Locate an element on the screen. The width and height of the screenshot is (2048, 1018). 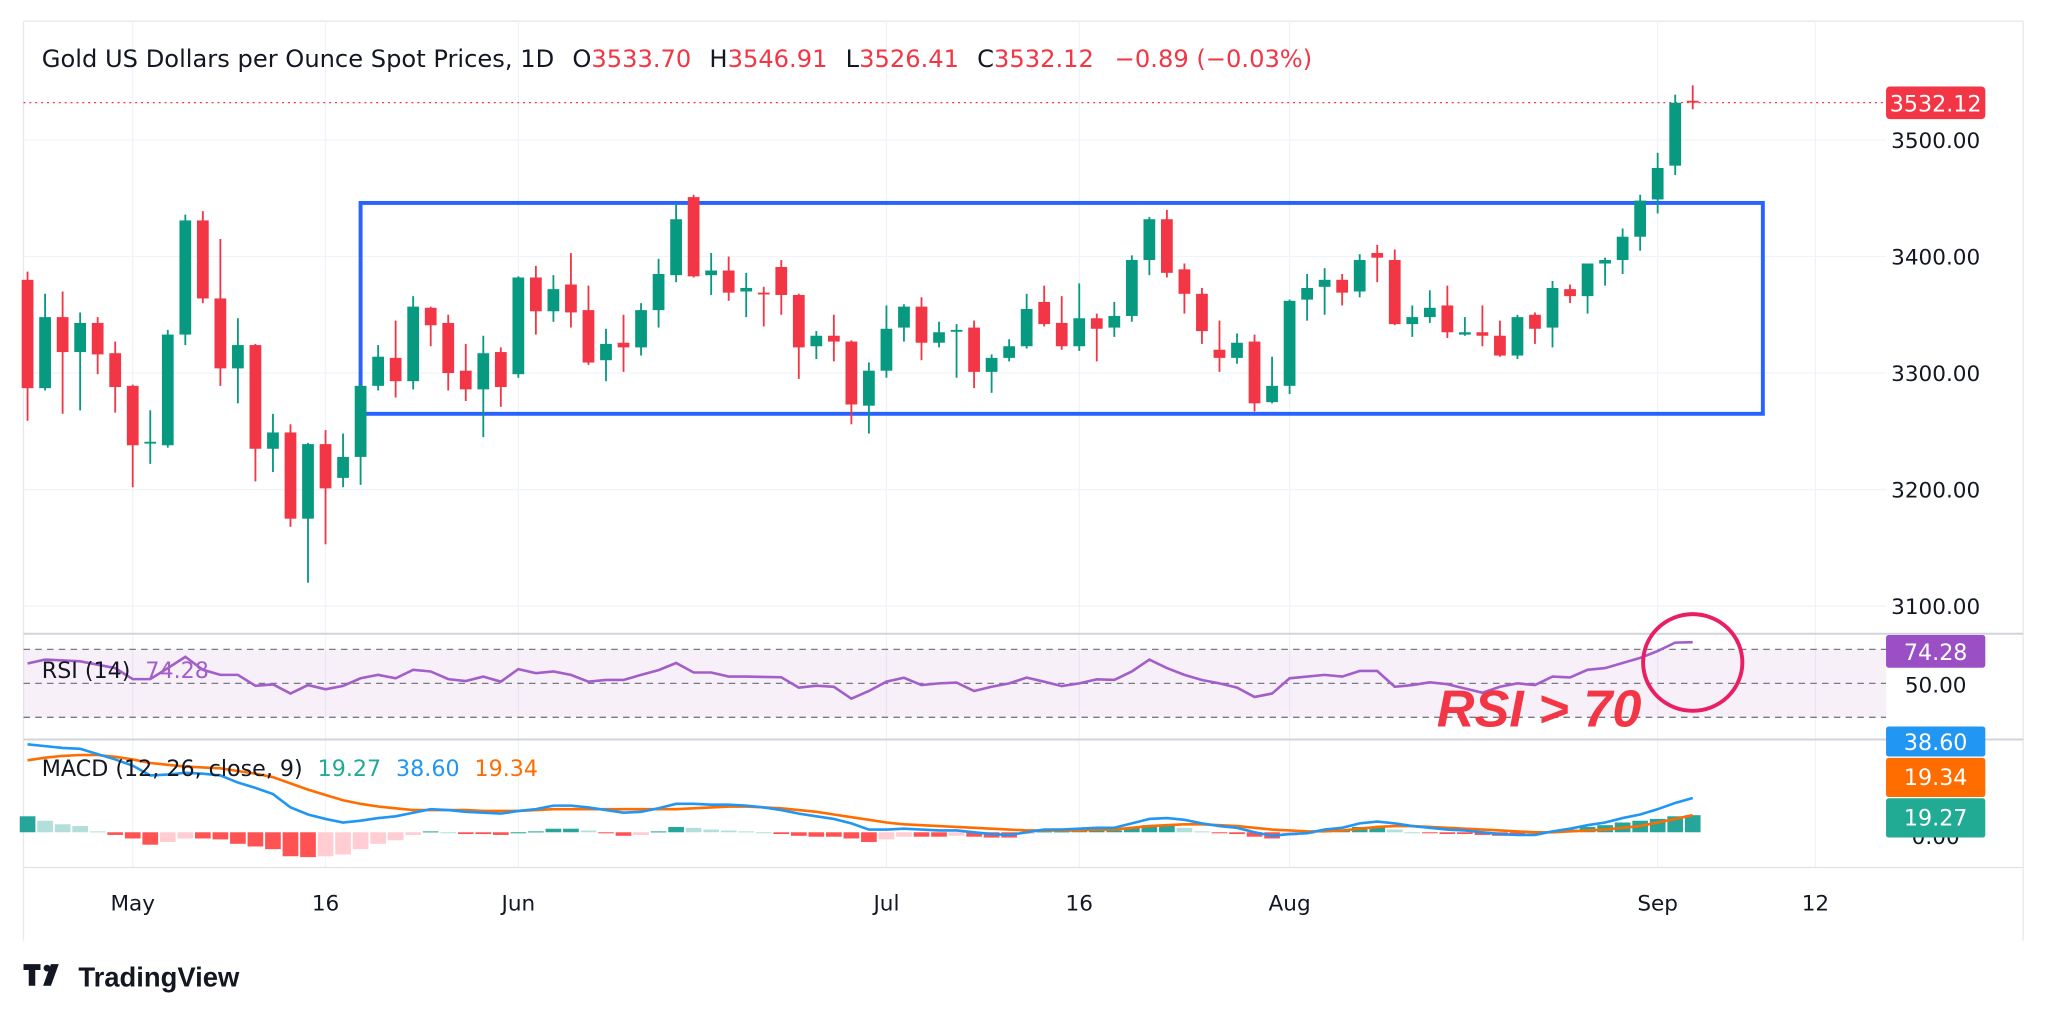
rsi-highlight-circle is located at coordinates (1693, 662).